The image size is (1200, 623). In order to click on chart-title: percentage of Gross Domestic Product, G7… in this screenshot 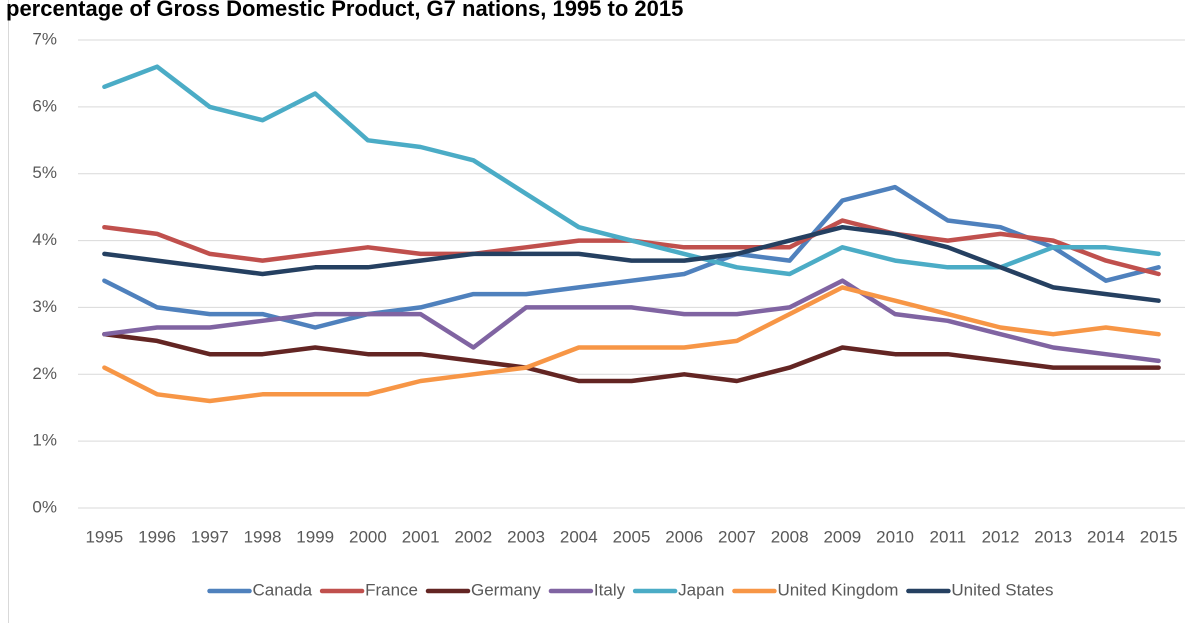, I will do `click(344, 10)`.